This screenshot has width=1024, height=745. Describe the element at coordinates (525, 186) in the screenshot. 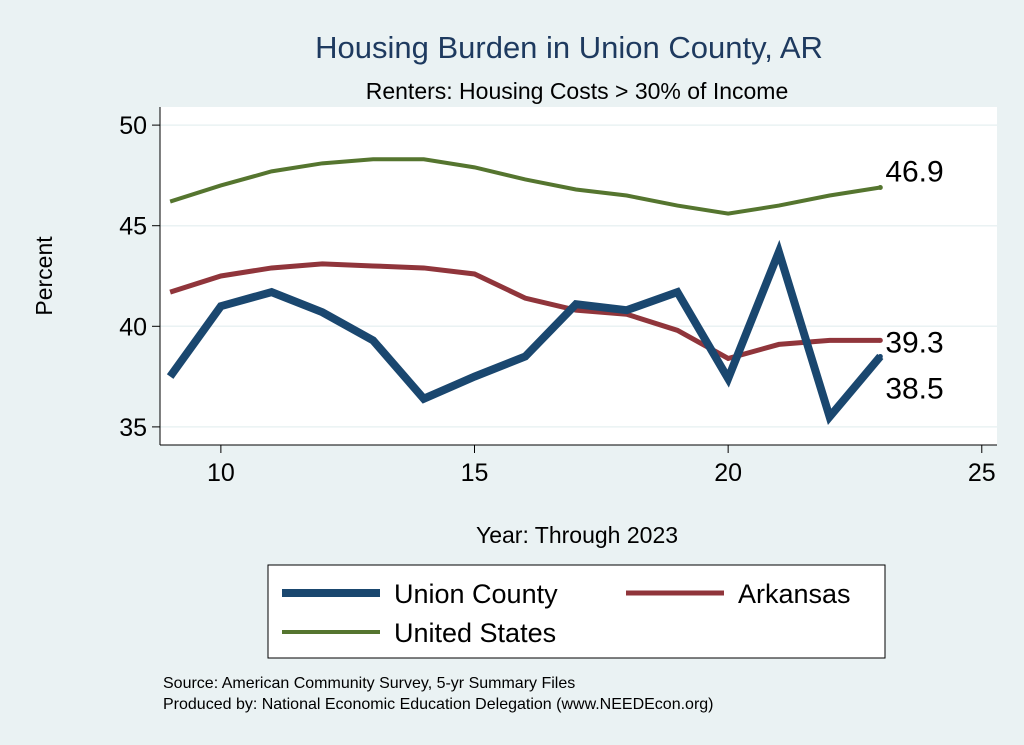

I see `series-line-united-states` at that location.